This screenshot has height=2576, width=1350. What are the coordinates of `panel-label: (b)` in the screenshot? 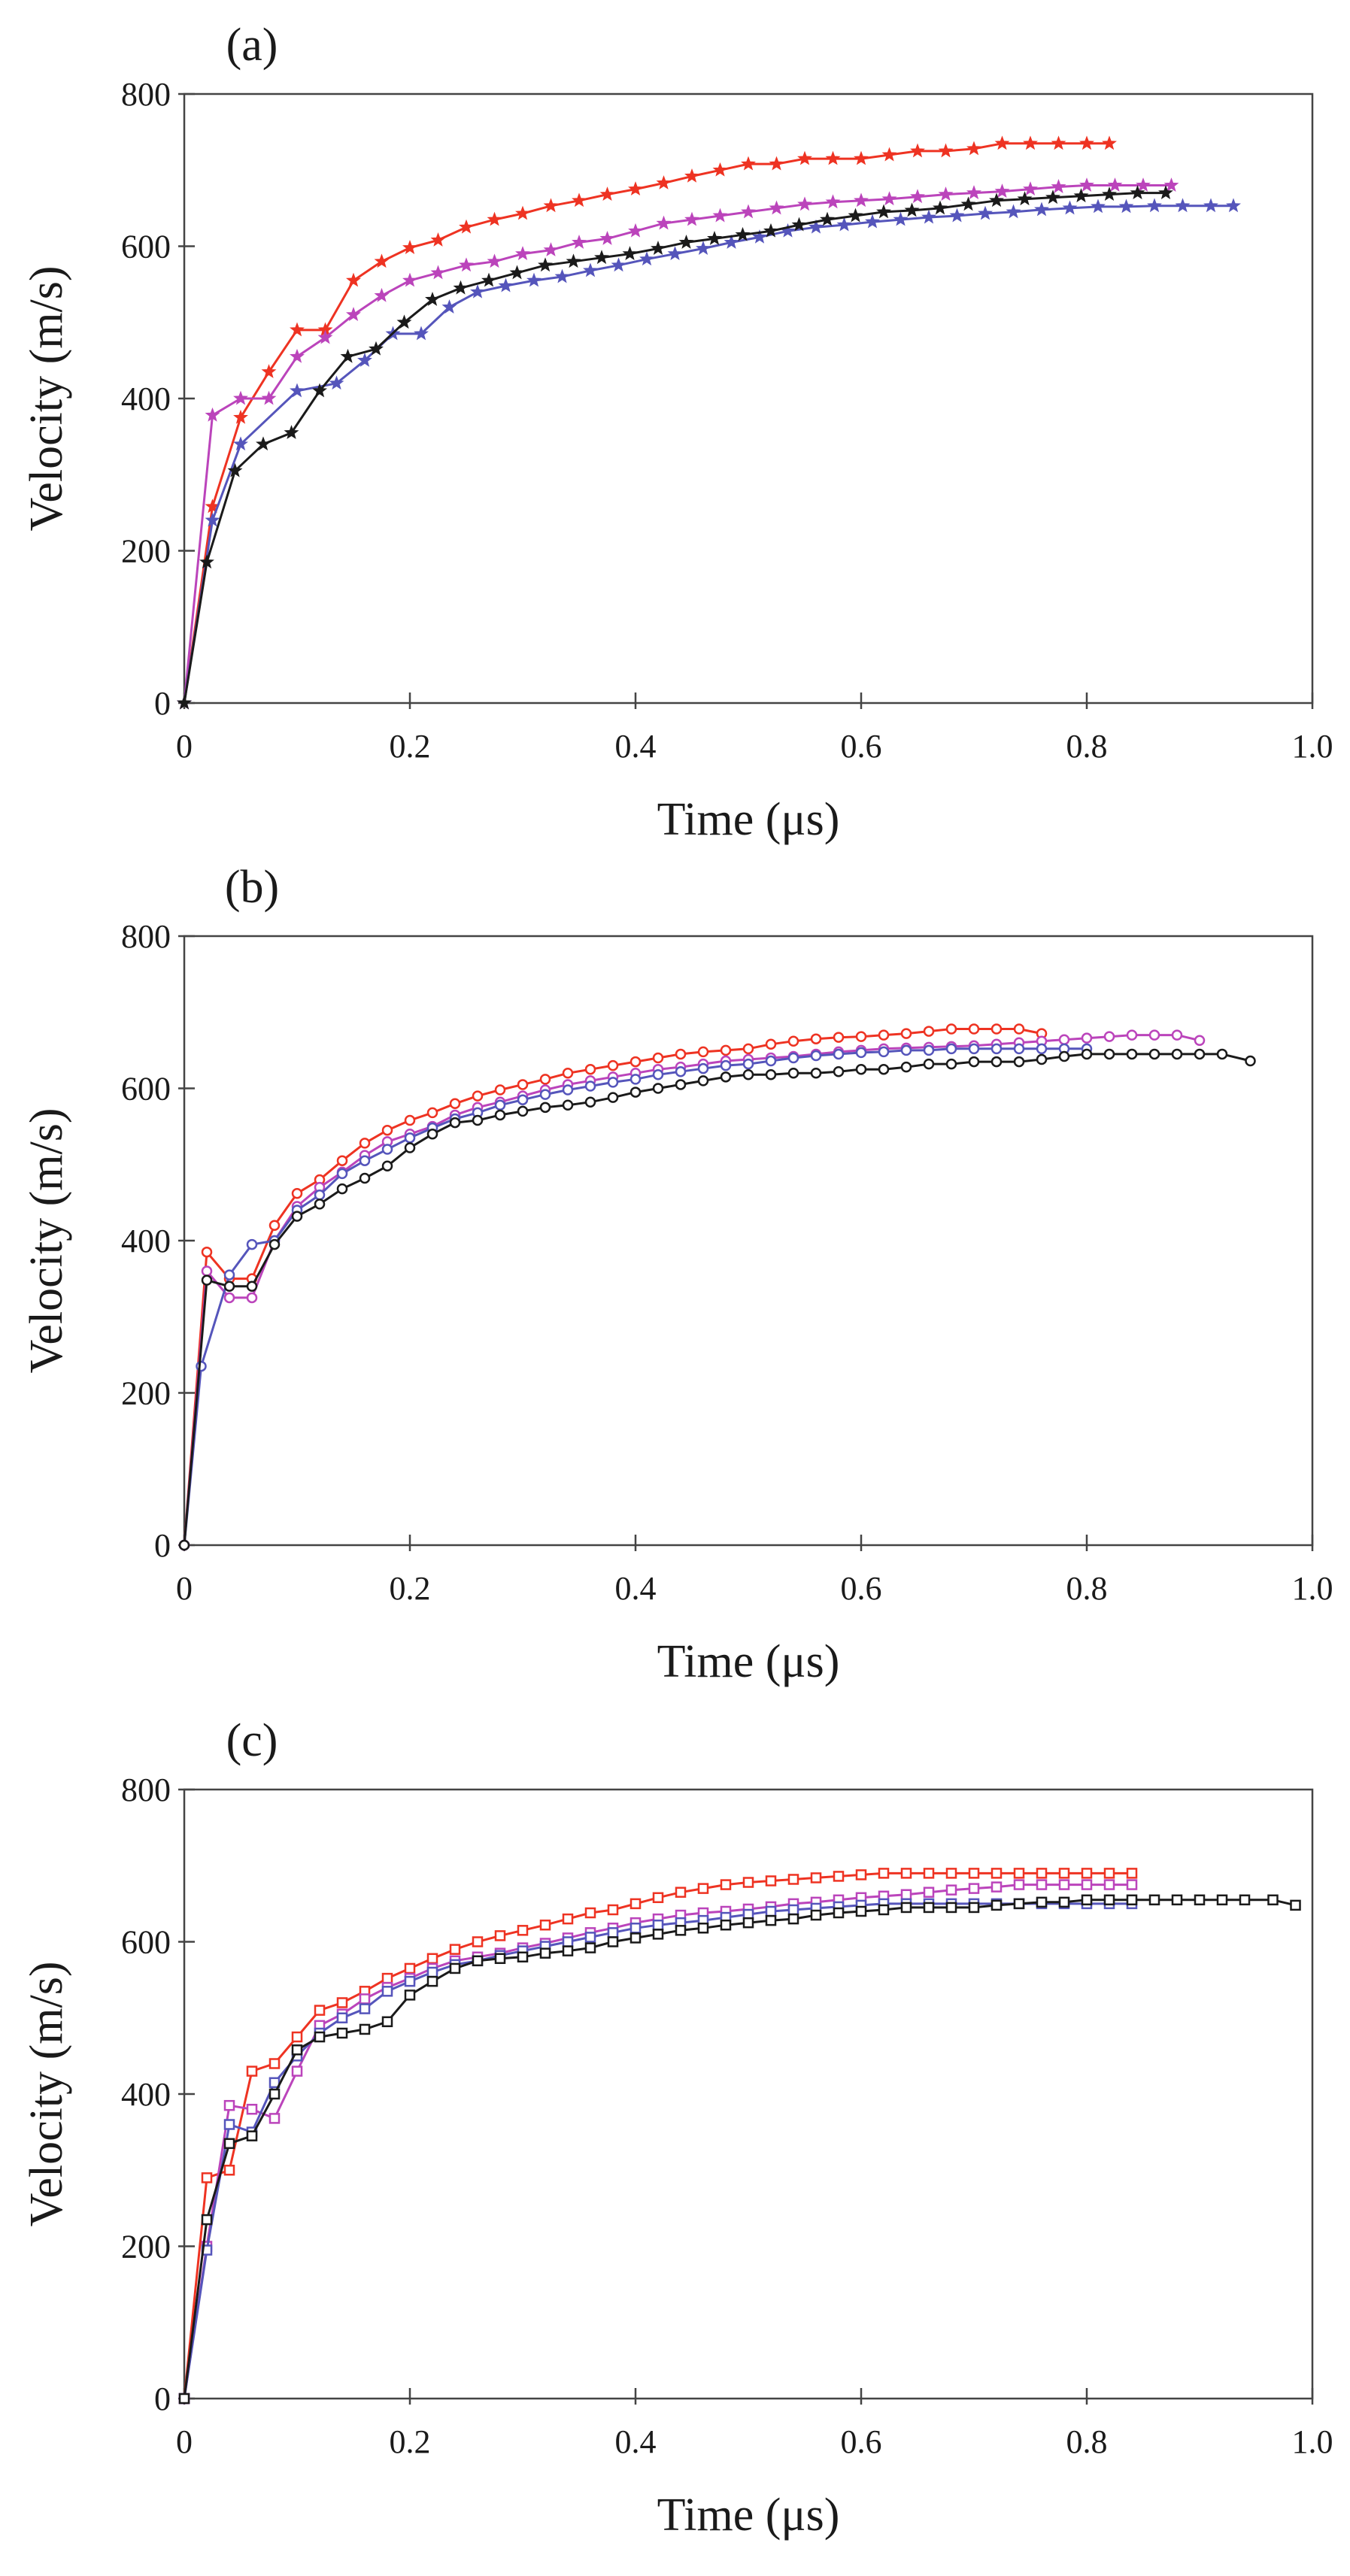 It's located at (252, 887).